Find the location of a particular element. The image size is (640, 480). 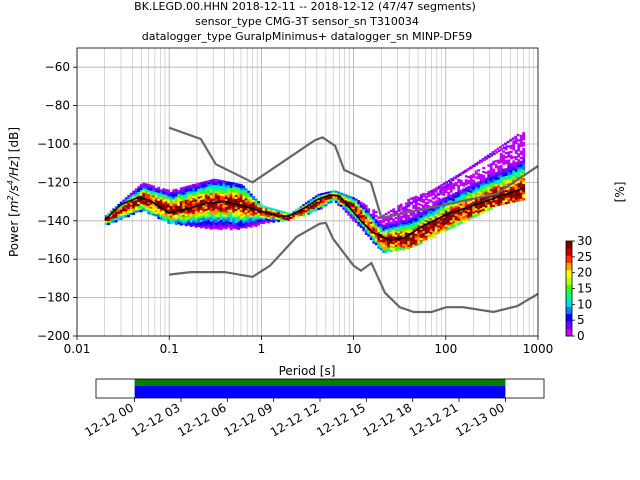

colorbar-segment is located at coordinates (569, 296).